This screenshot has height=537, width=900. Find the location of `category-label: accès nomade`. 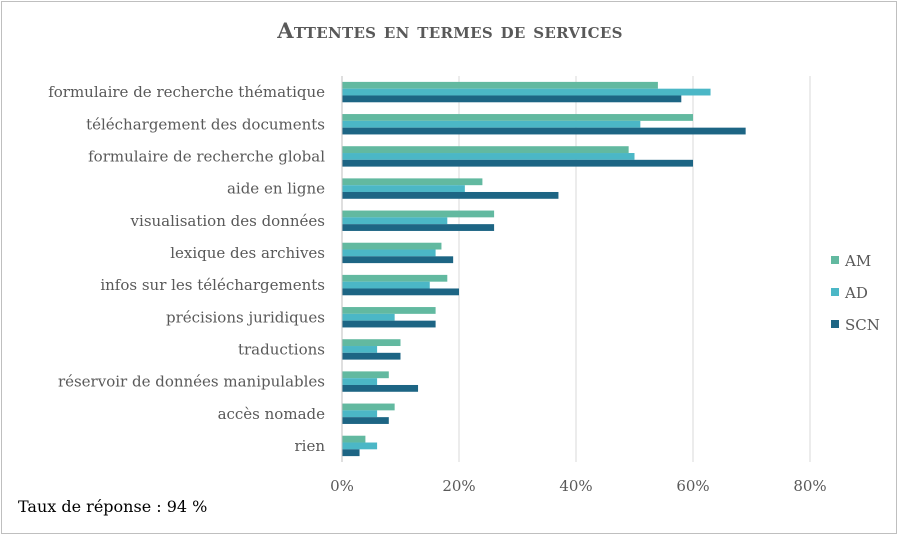

category-label: accès nomade is located at coordinates (272, 414).